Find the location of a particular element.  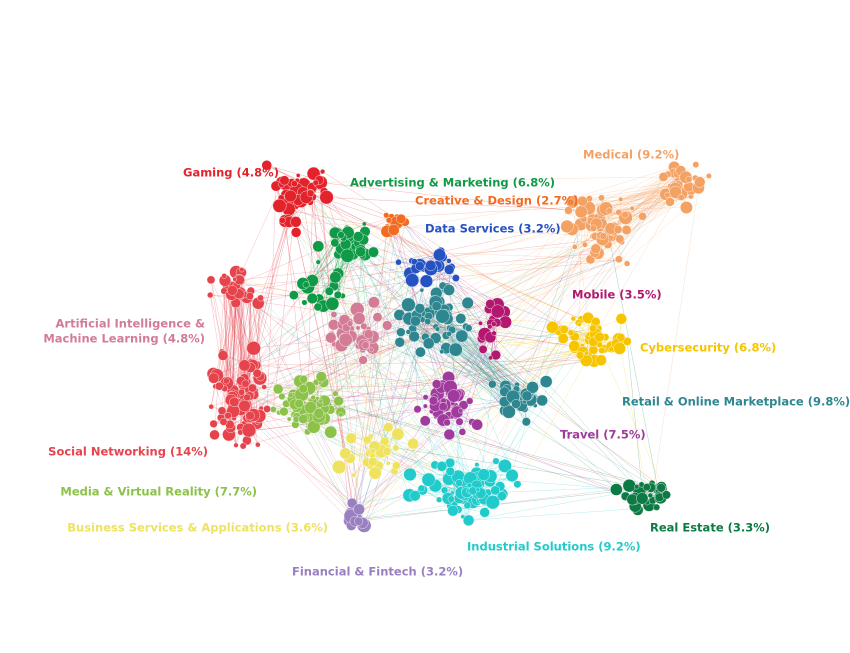

cluster-label: Real Estate (3.3%) is located at coordinates (710, 528).